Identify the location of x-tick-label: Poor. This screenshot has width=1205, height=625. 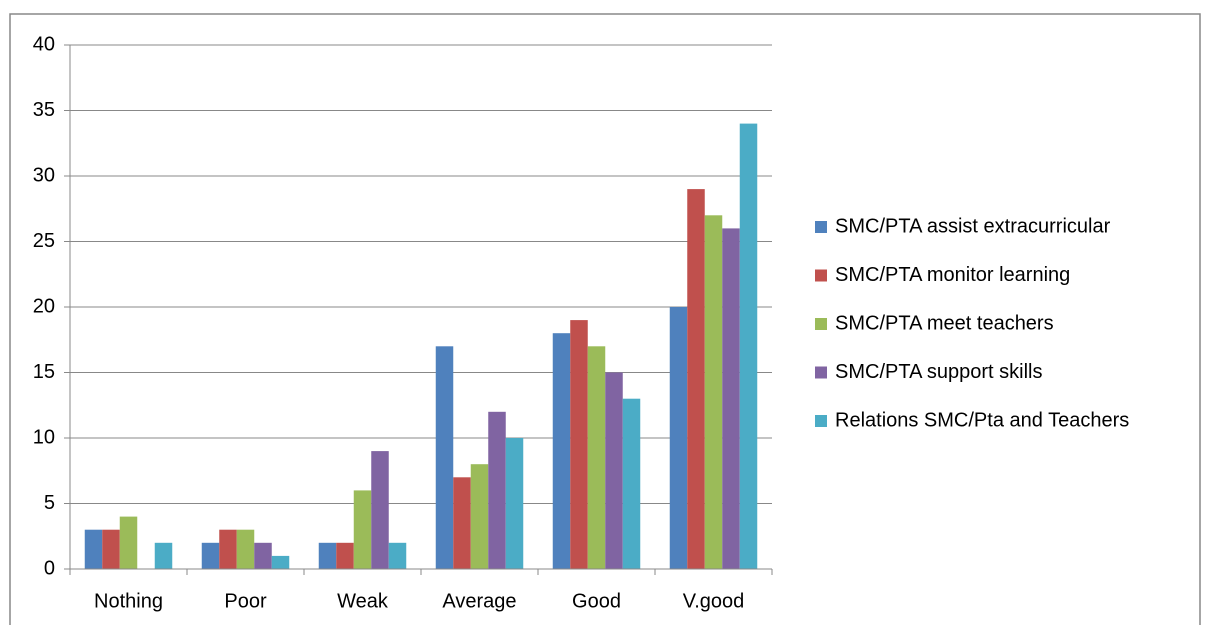
(245, 601).